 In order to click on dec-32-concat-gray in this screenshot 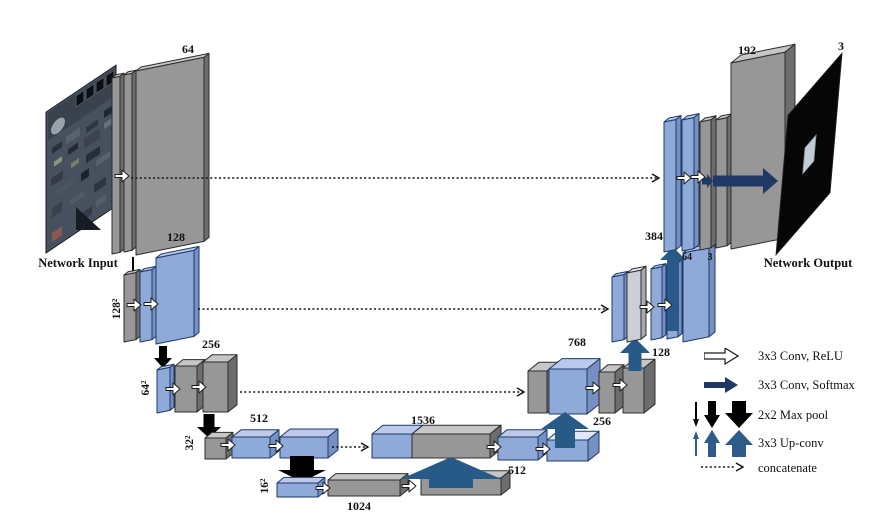, I will do `click(451, 446)`.